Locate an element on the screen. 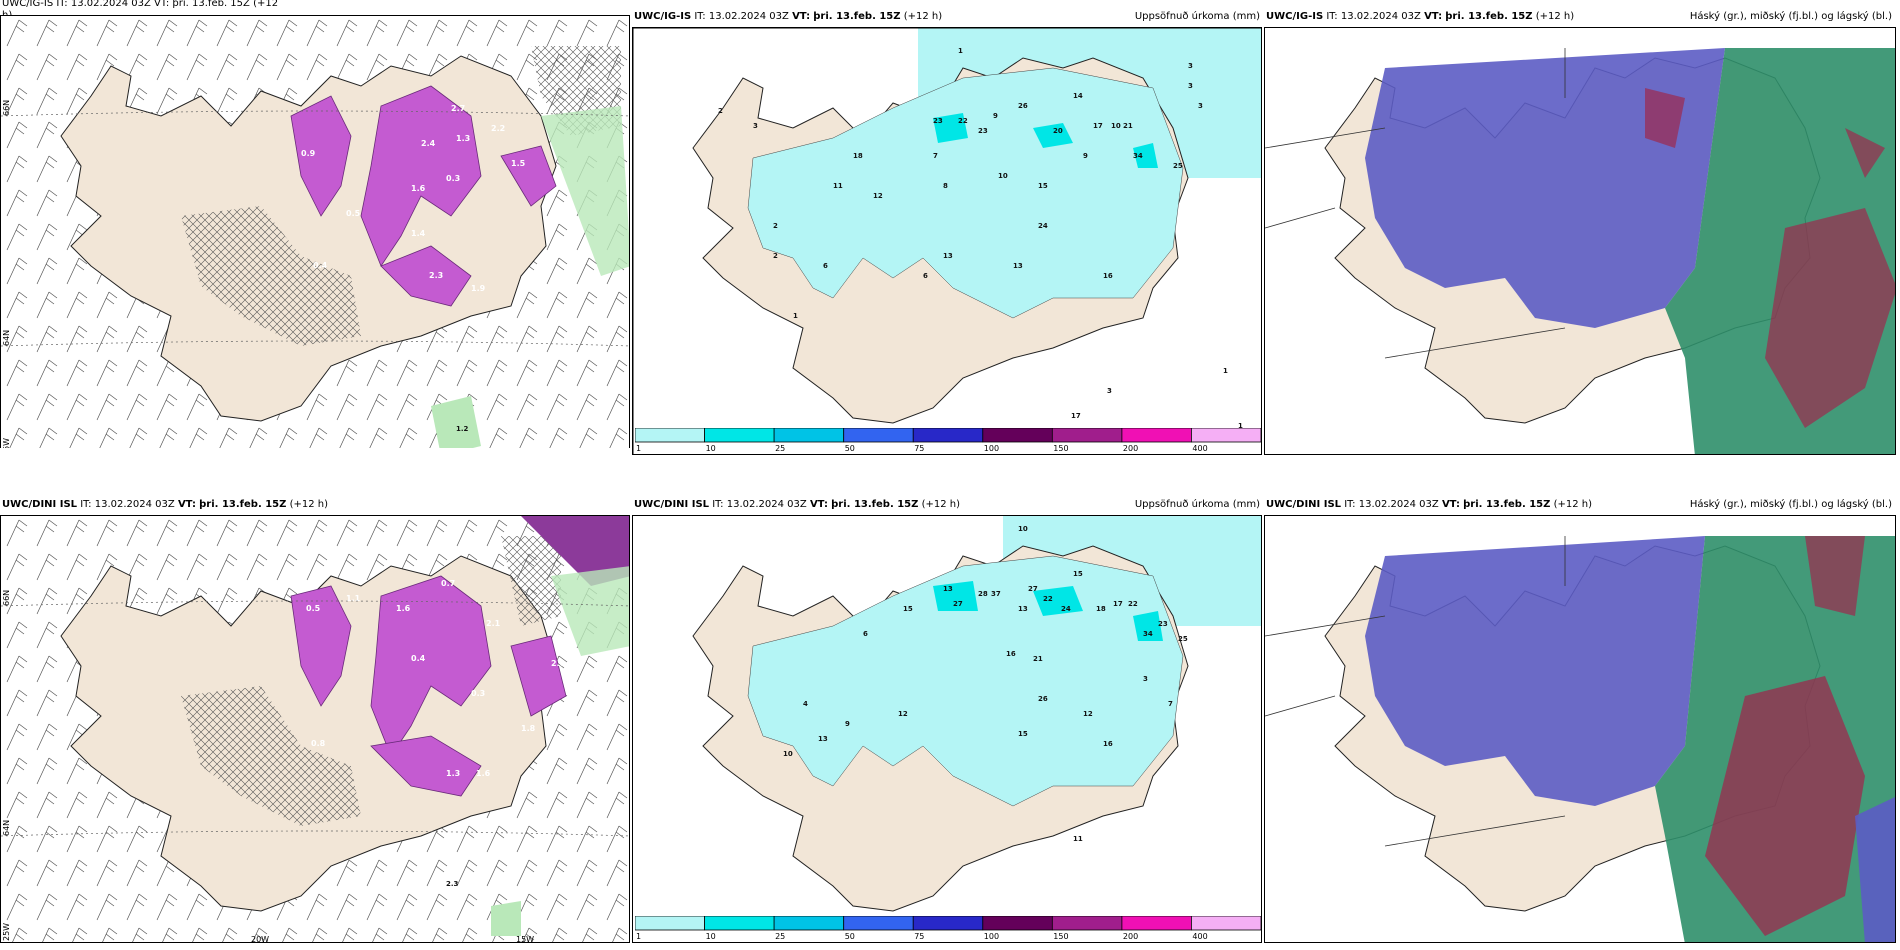 This screenshot has height=950, width=1900. precip-value: 34 is located at coordinates (1148, 634).